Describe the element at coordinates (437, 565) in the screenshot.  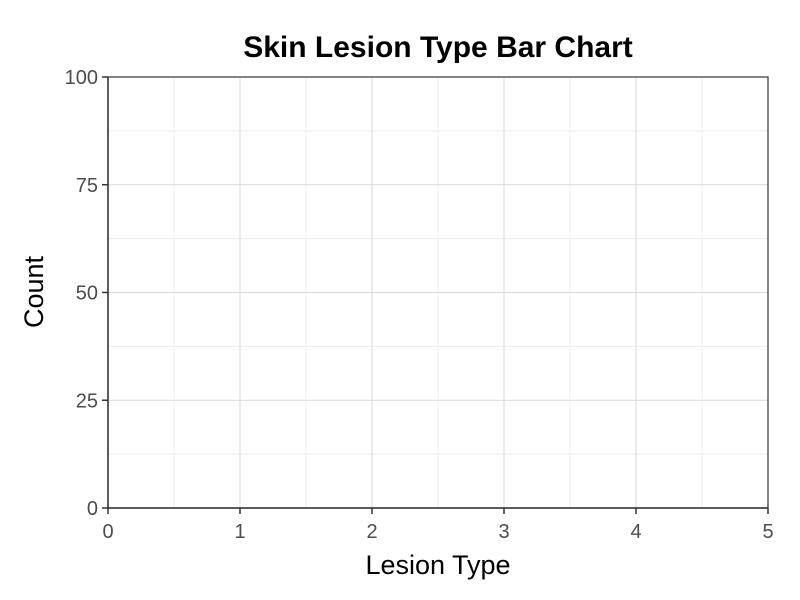
I see `x-axis-title: Lesion Type` at that location.